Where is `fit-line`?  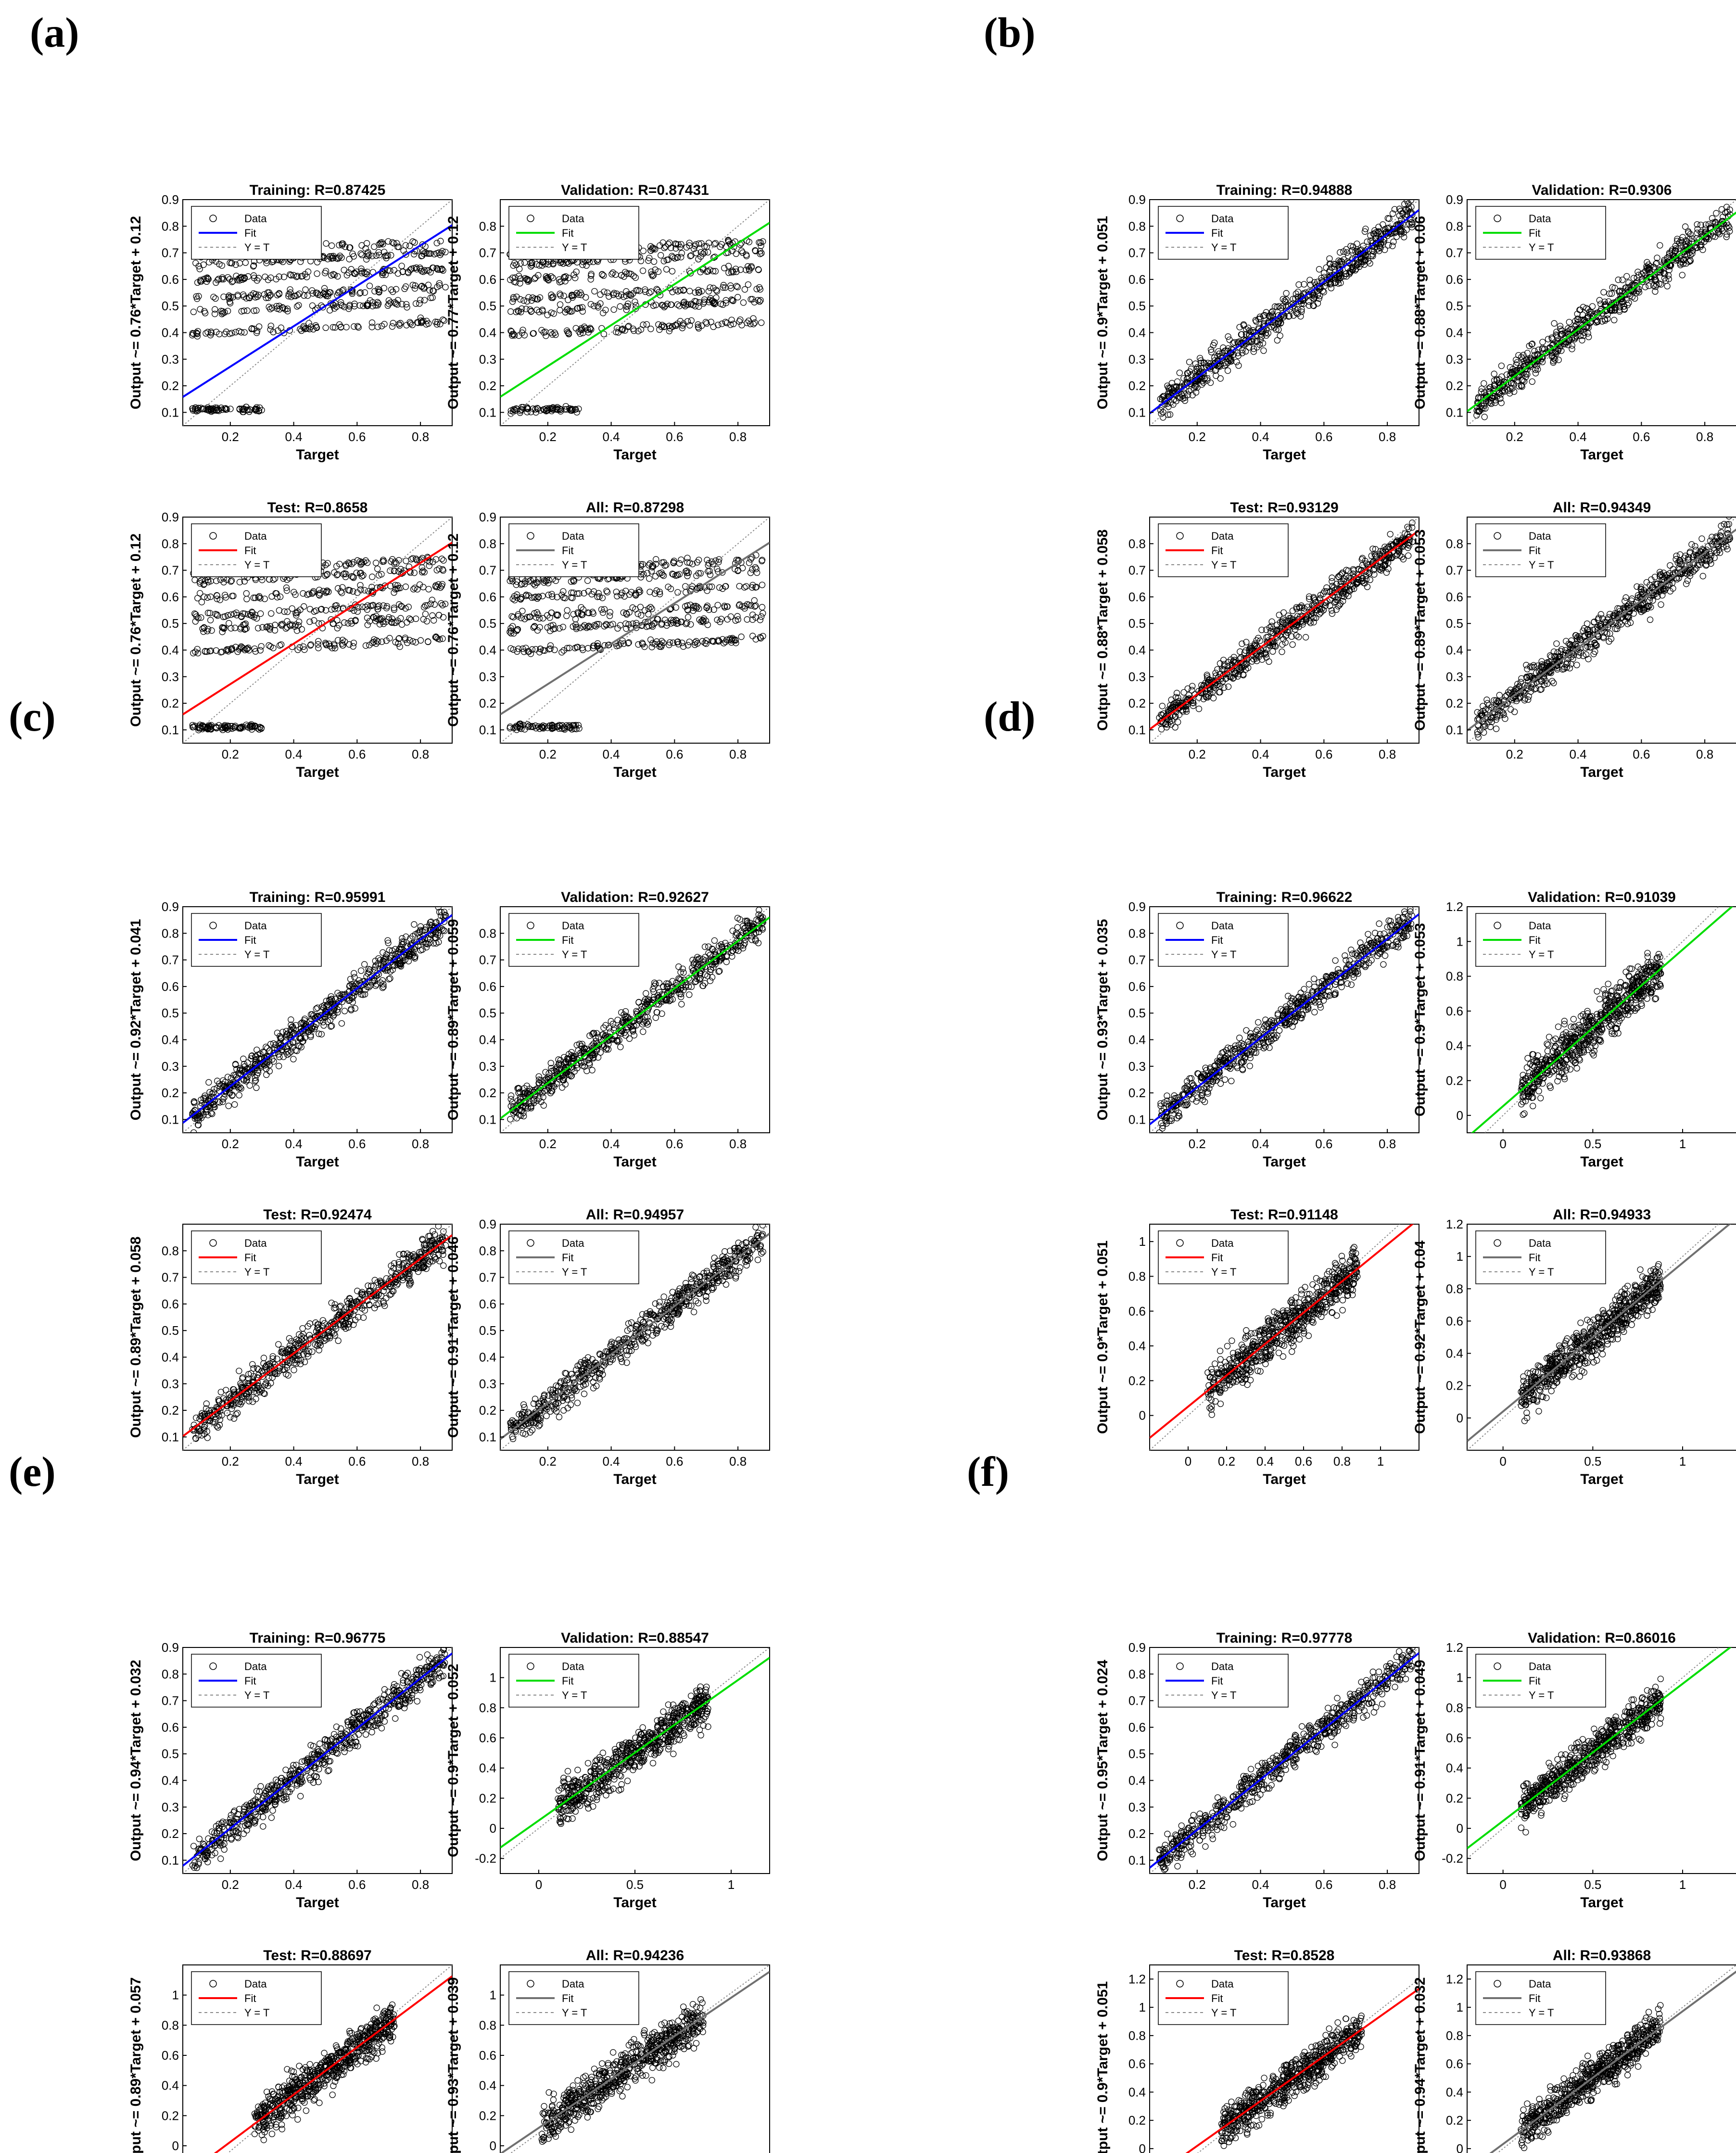 fit-line is located at coordinates (635, 629).